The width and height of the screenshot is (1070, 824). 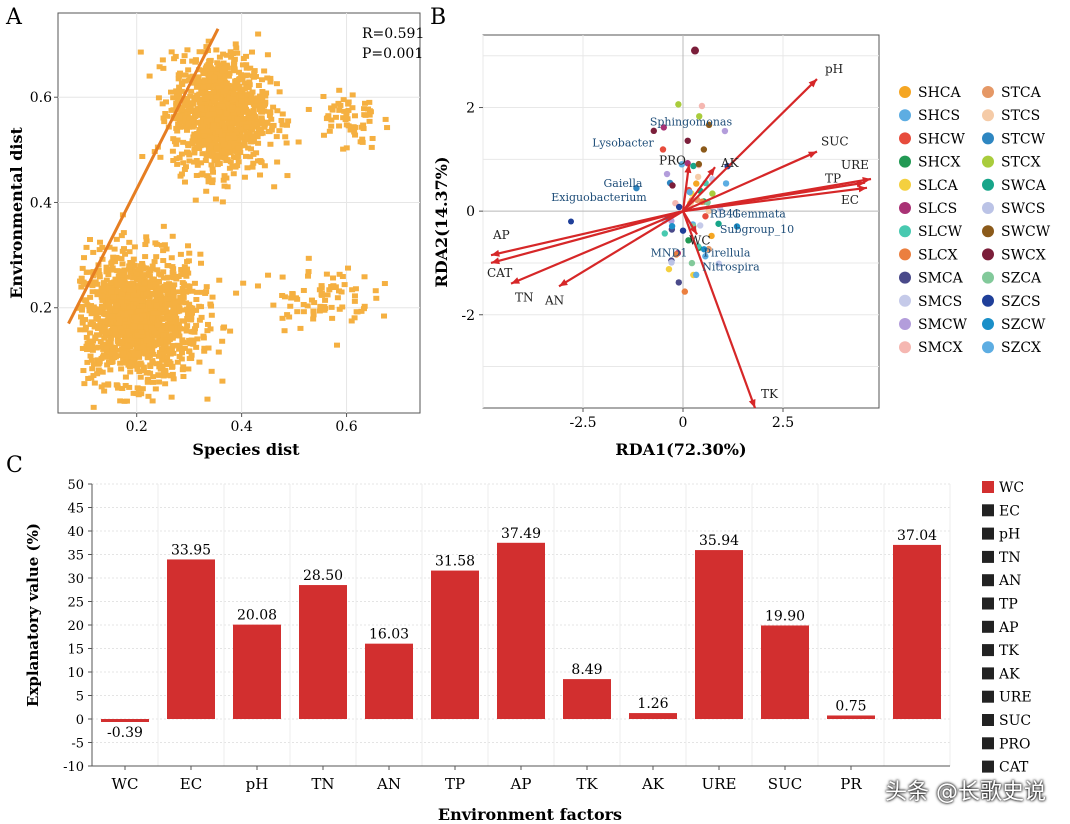 What do you see at coordinates (834, 69) in the screenshot?
I see `env-label: pH` at bounding box center [834, 69].